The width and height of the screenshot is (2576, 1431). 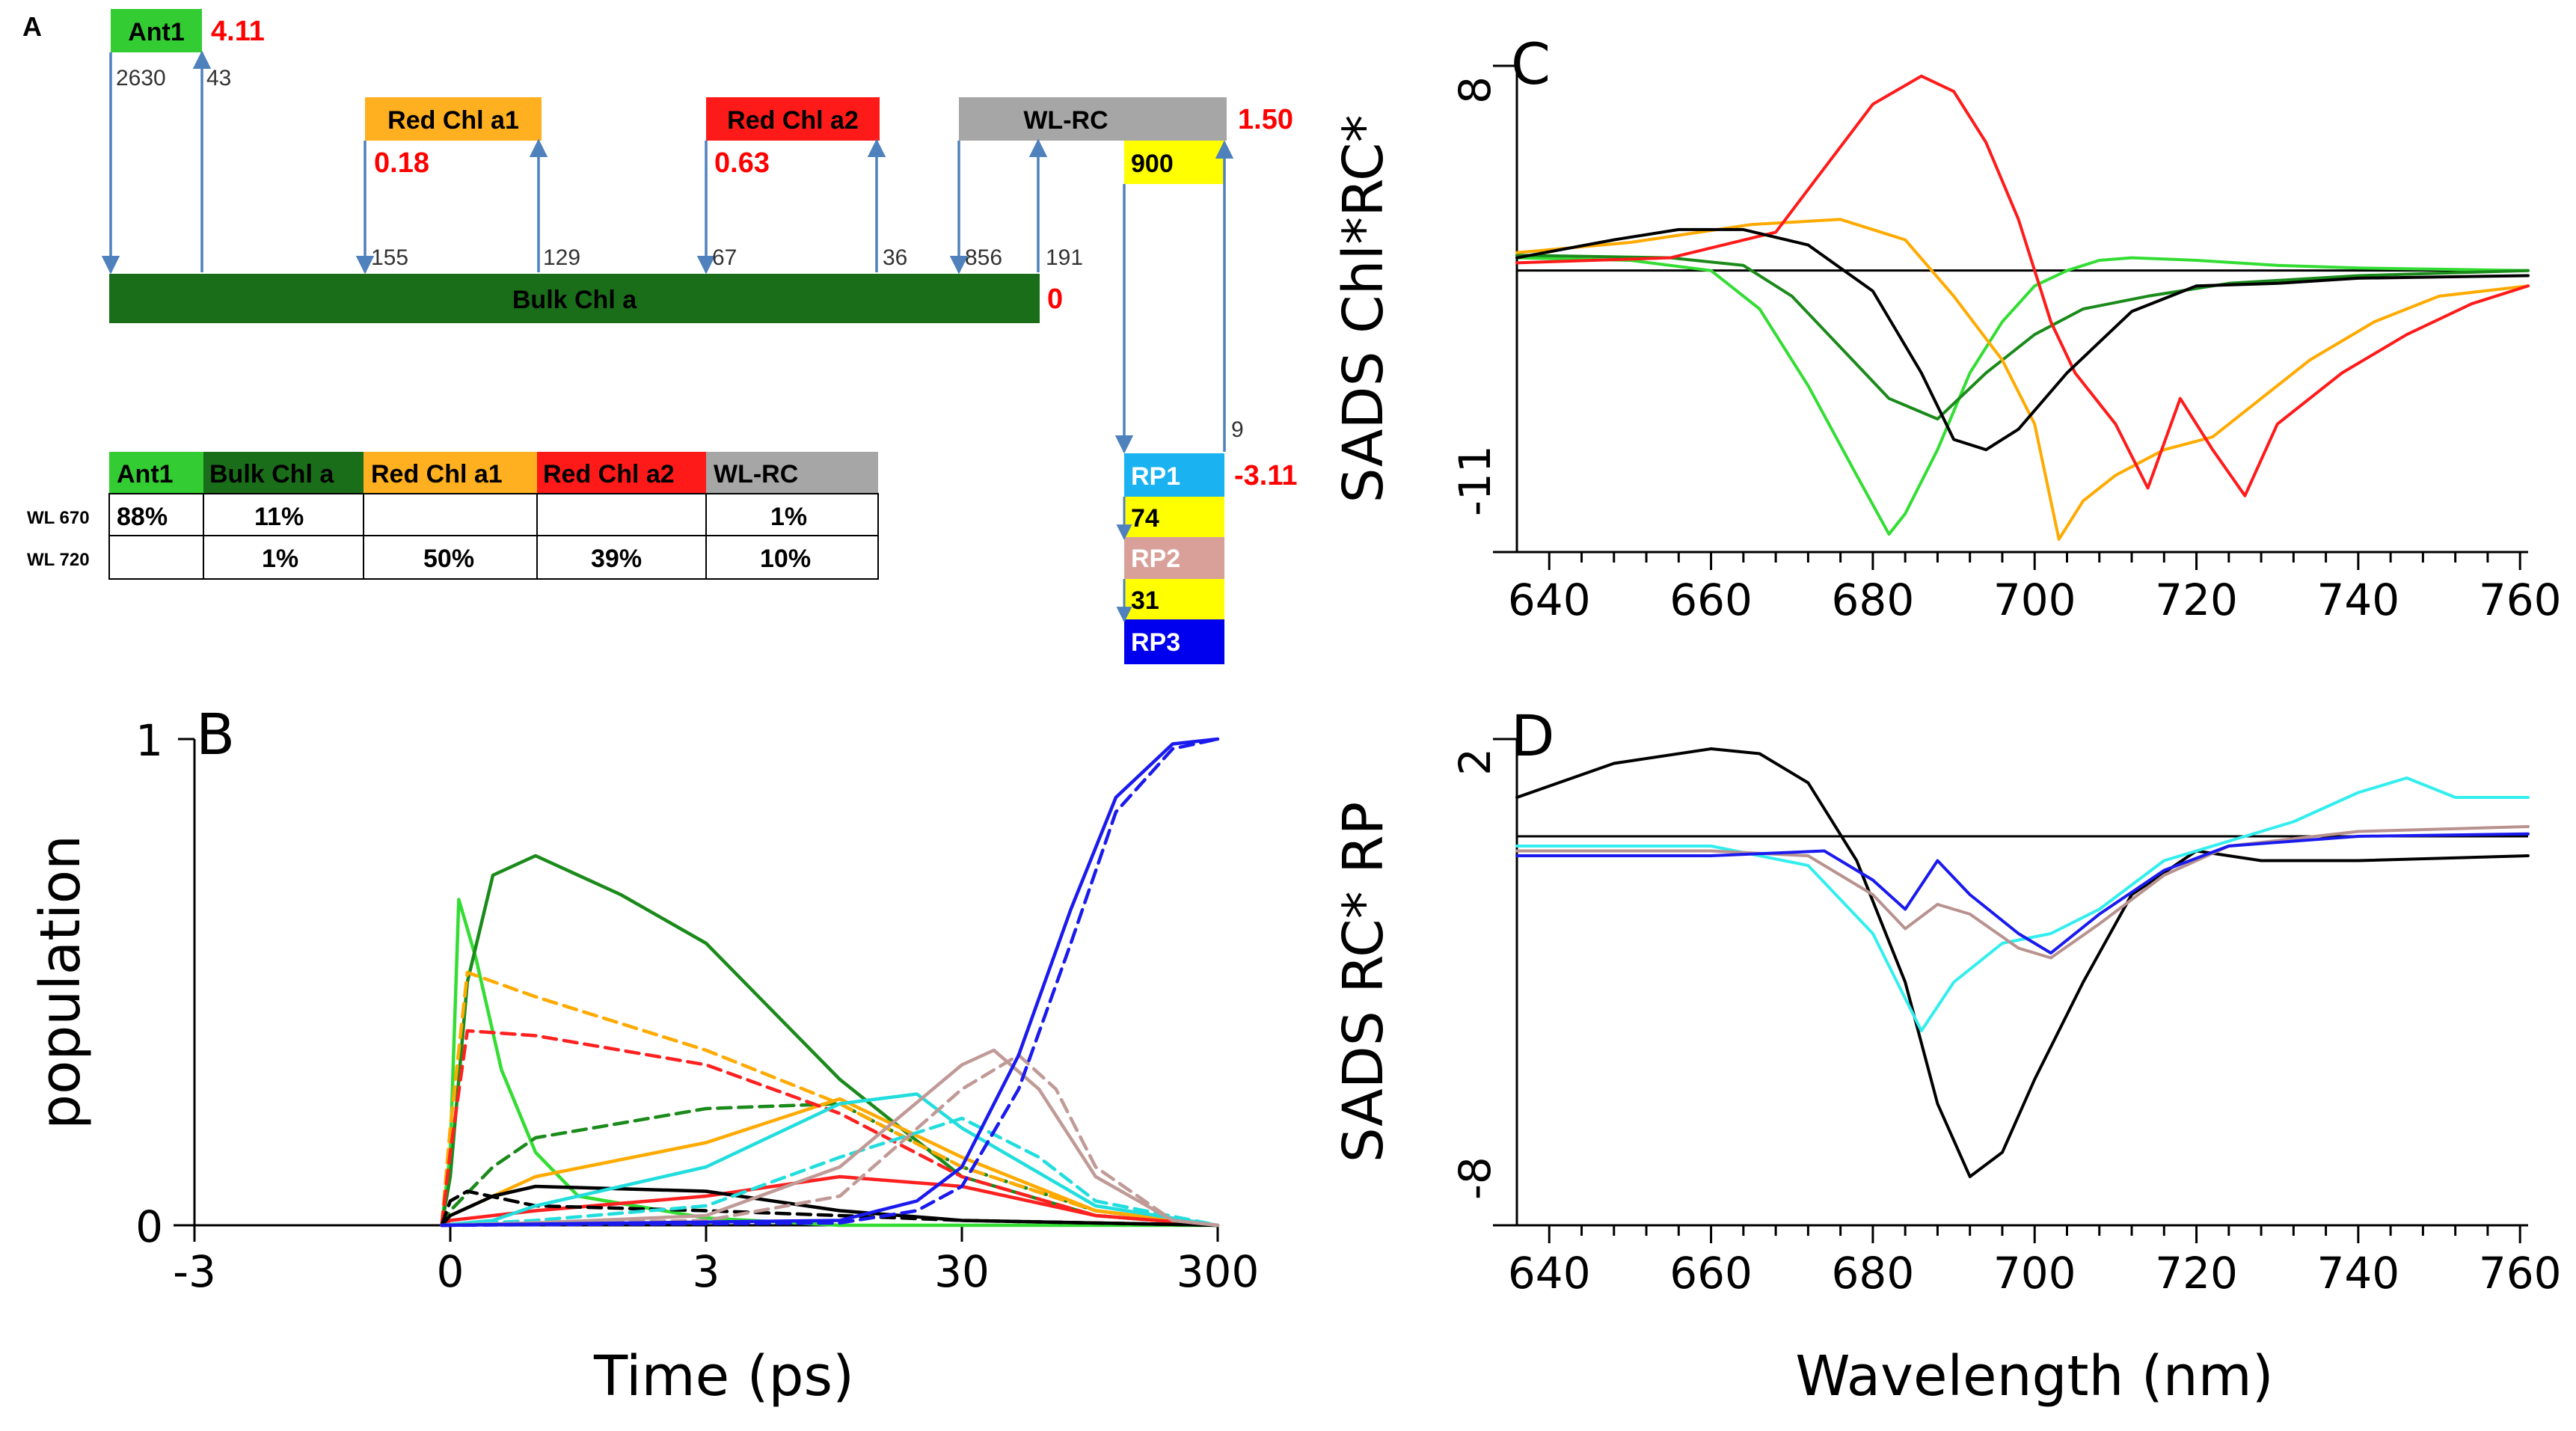 I want to click on table-cell-1-3: 39%, so click(x=616, y=559).